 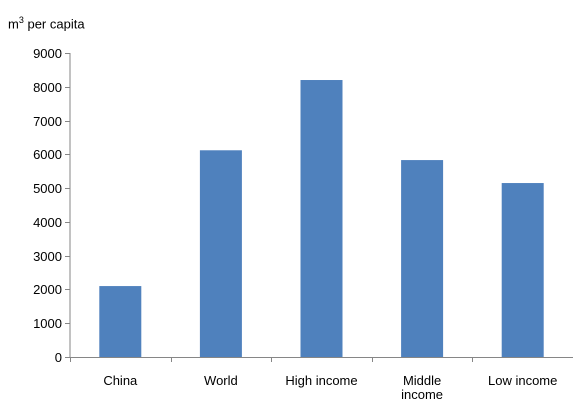 I want to click on y-unit-superscript: 3, so click(x=21, y=20).